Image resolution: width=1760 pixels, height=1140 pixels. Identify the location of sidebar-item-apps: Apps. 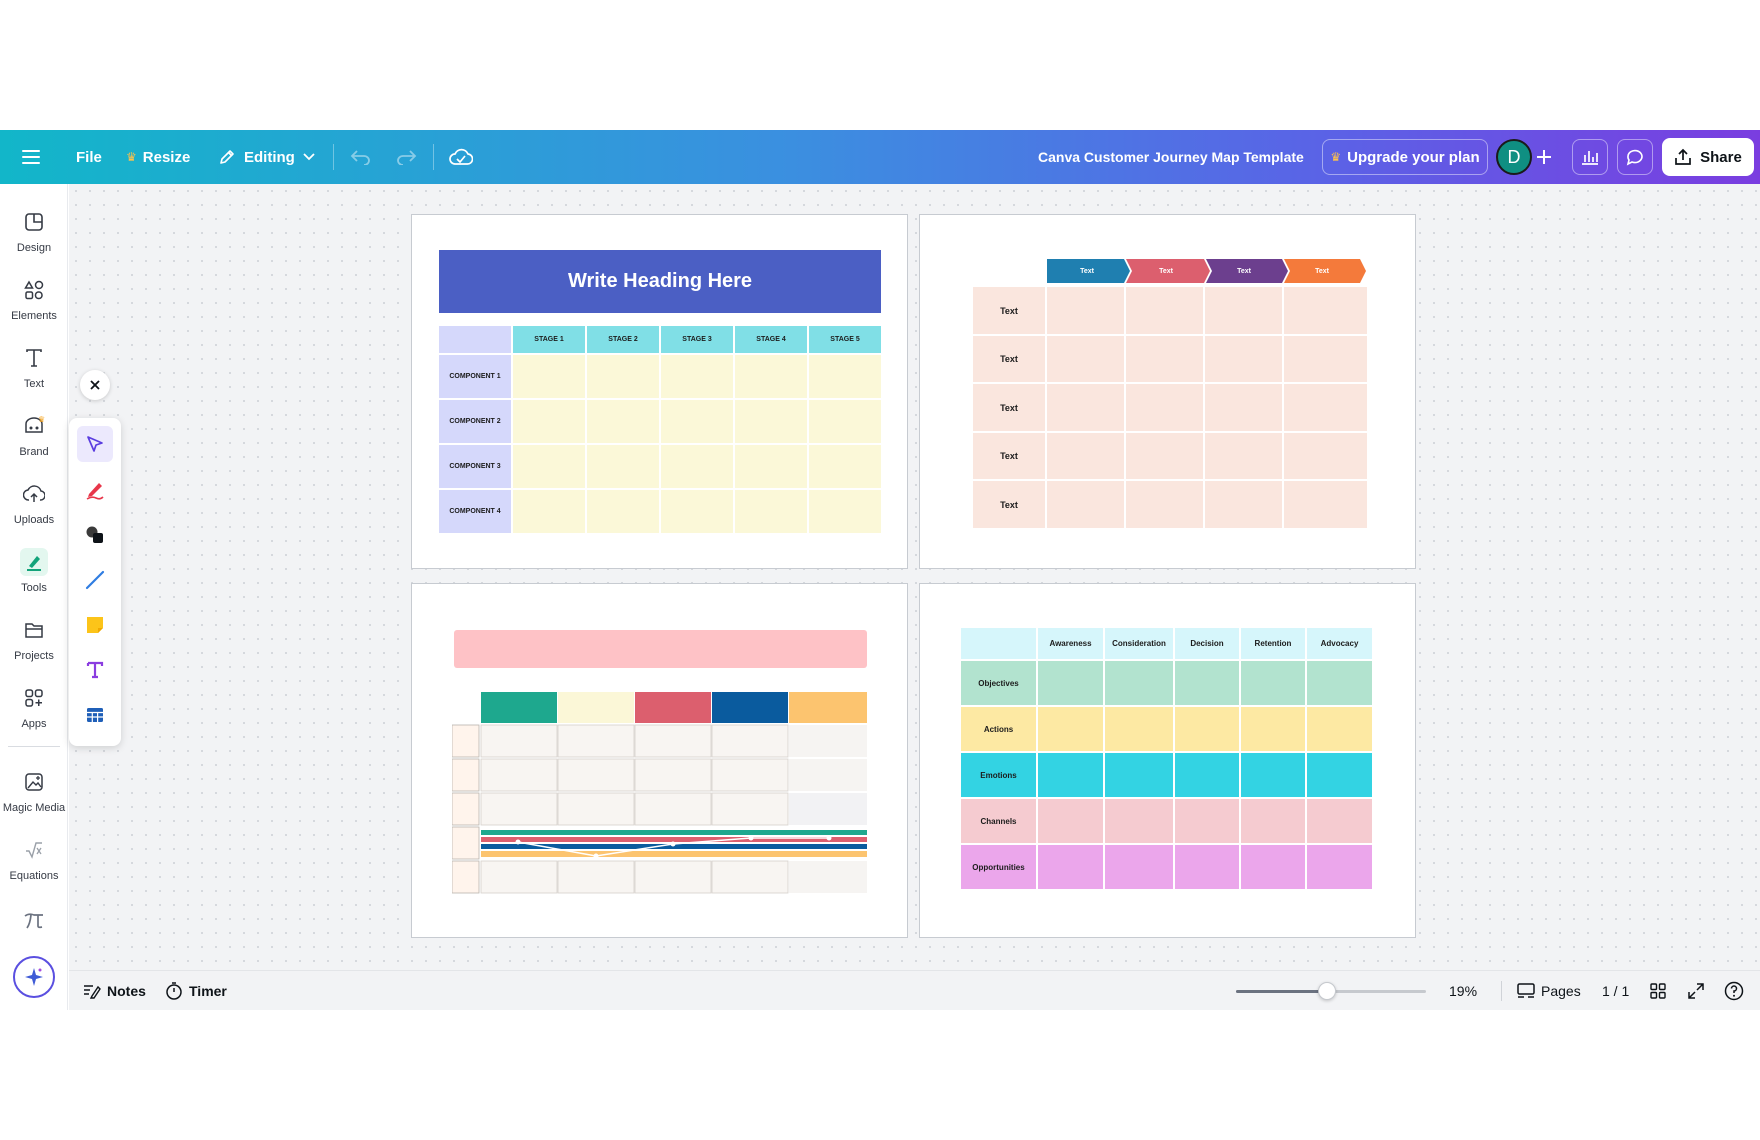
(34, 710).